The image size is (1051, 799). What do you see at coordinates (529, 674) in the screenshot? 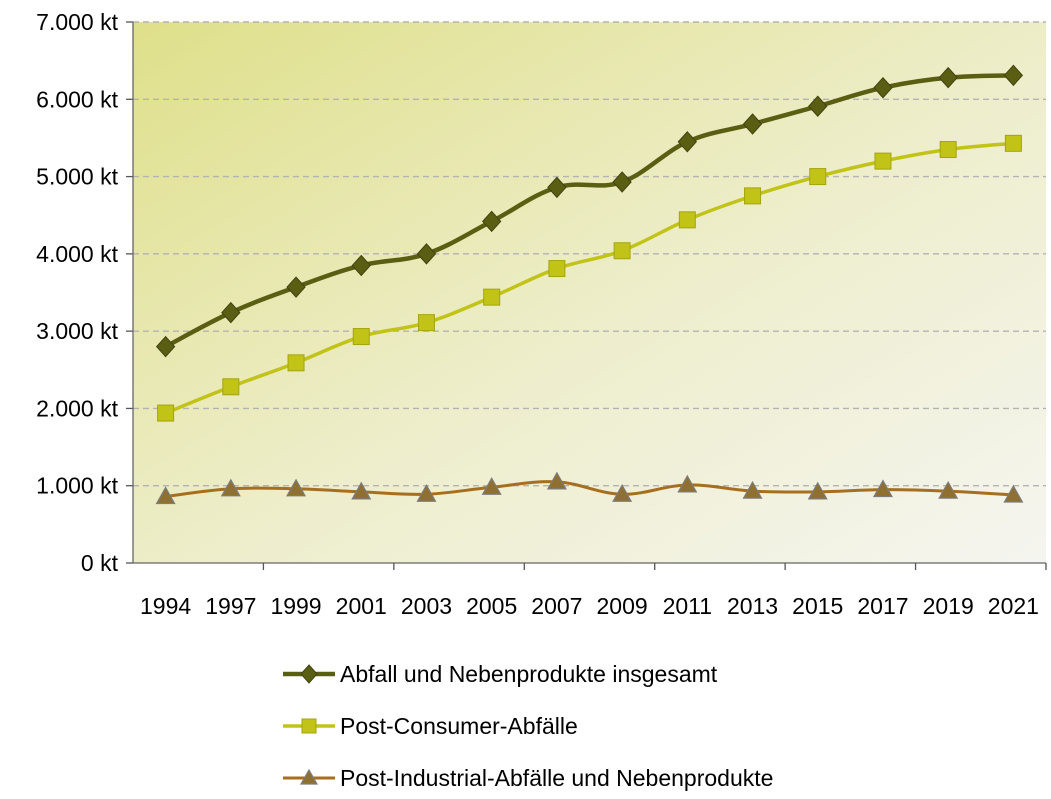
I see `legend-label: Abfall und Nebenprodukte insgesamt` at bounding box center [529, 674].